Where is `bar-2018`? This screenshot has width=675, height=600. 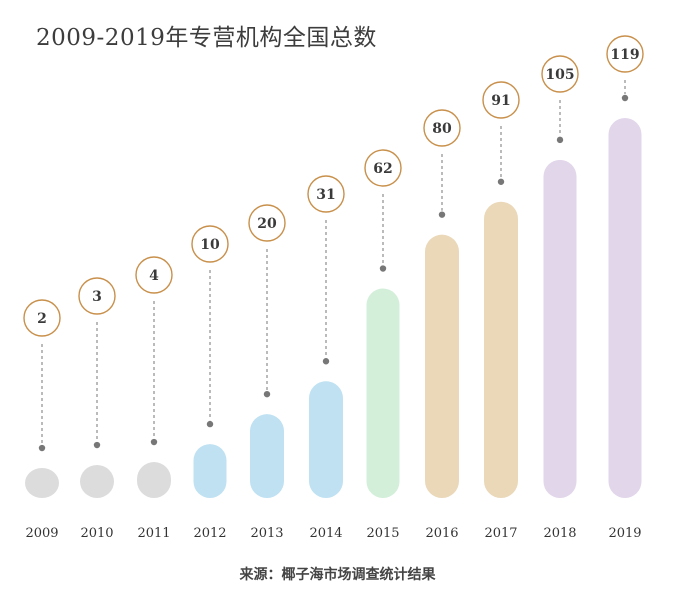
bar-2018 is located at coordinates (560, 328).